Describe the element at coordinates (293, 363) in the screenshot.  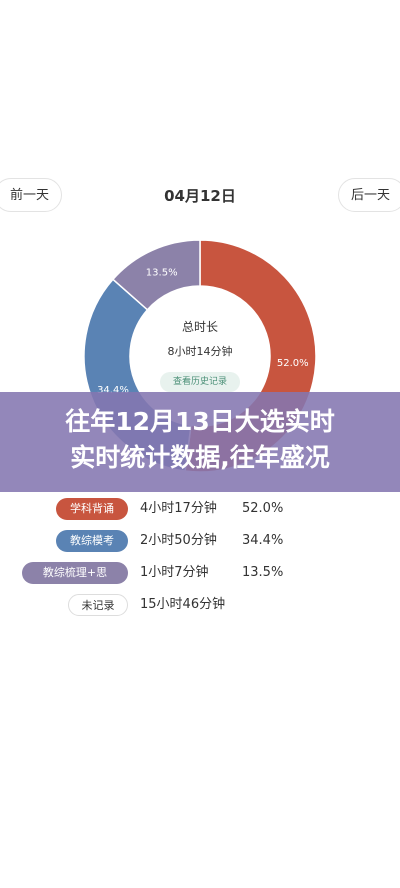
I see `donut-slice-label: 52.0%` at that location.